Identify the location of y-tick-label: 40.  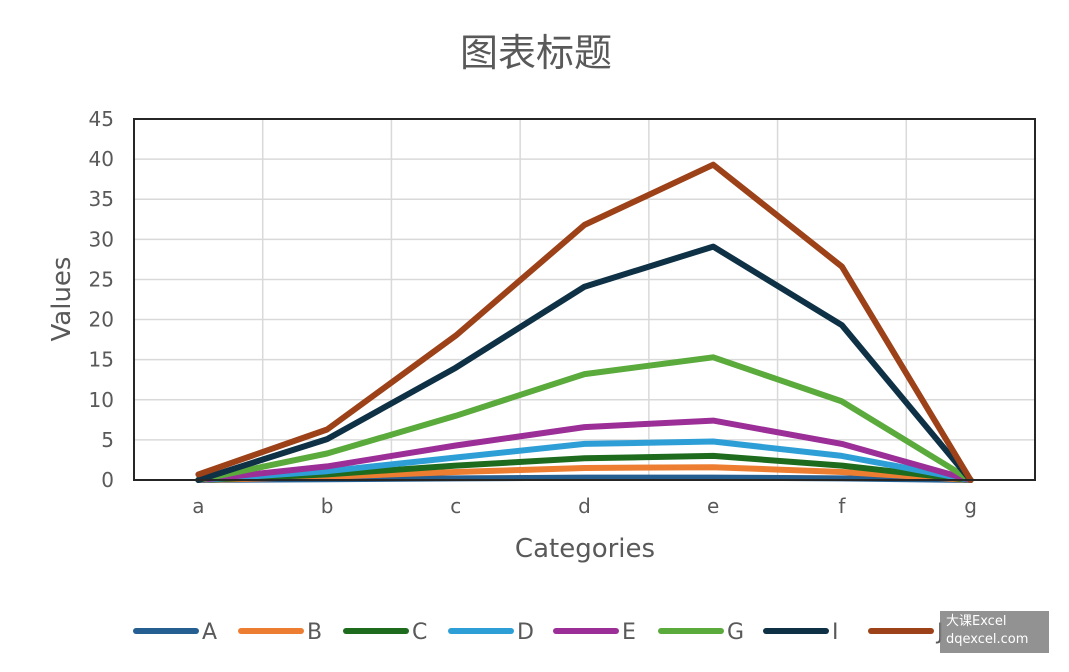
(101, 159).